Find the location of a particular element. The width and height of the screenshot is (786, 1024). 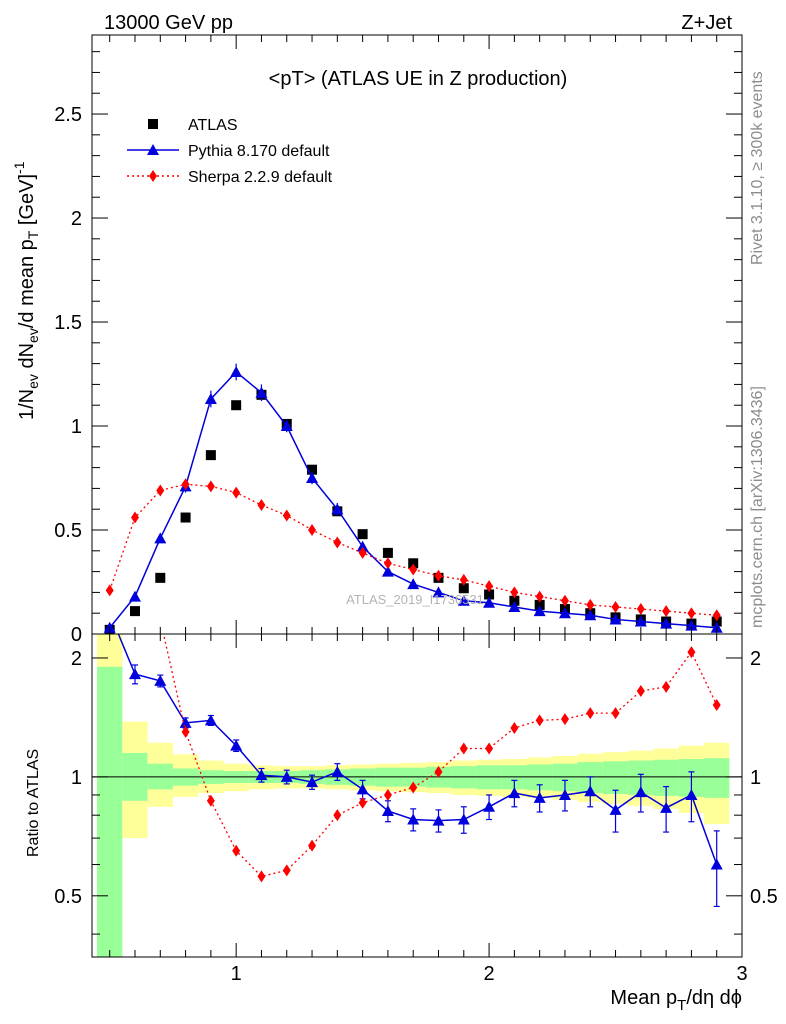

ratio-y-tick-label: 0.5 is located at coordinates (68, 897).